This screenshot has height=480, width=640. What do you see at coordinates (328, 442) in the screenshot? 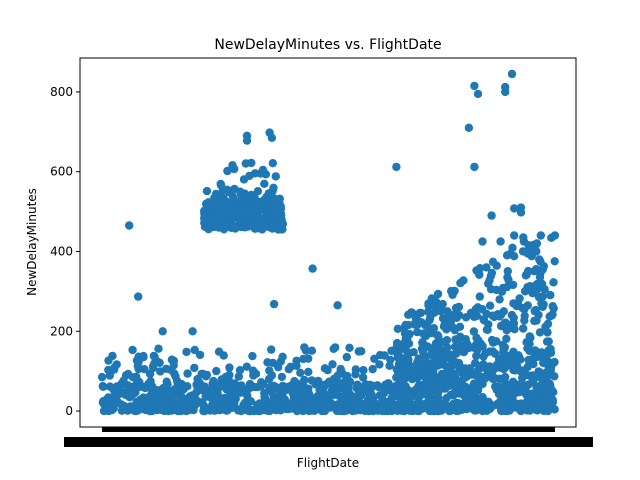
I see `x-tick-labels-overlapping` at bounding box center [328, 442].